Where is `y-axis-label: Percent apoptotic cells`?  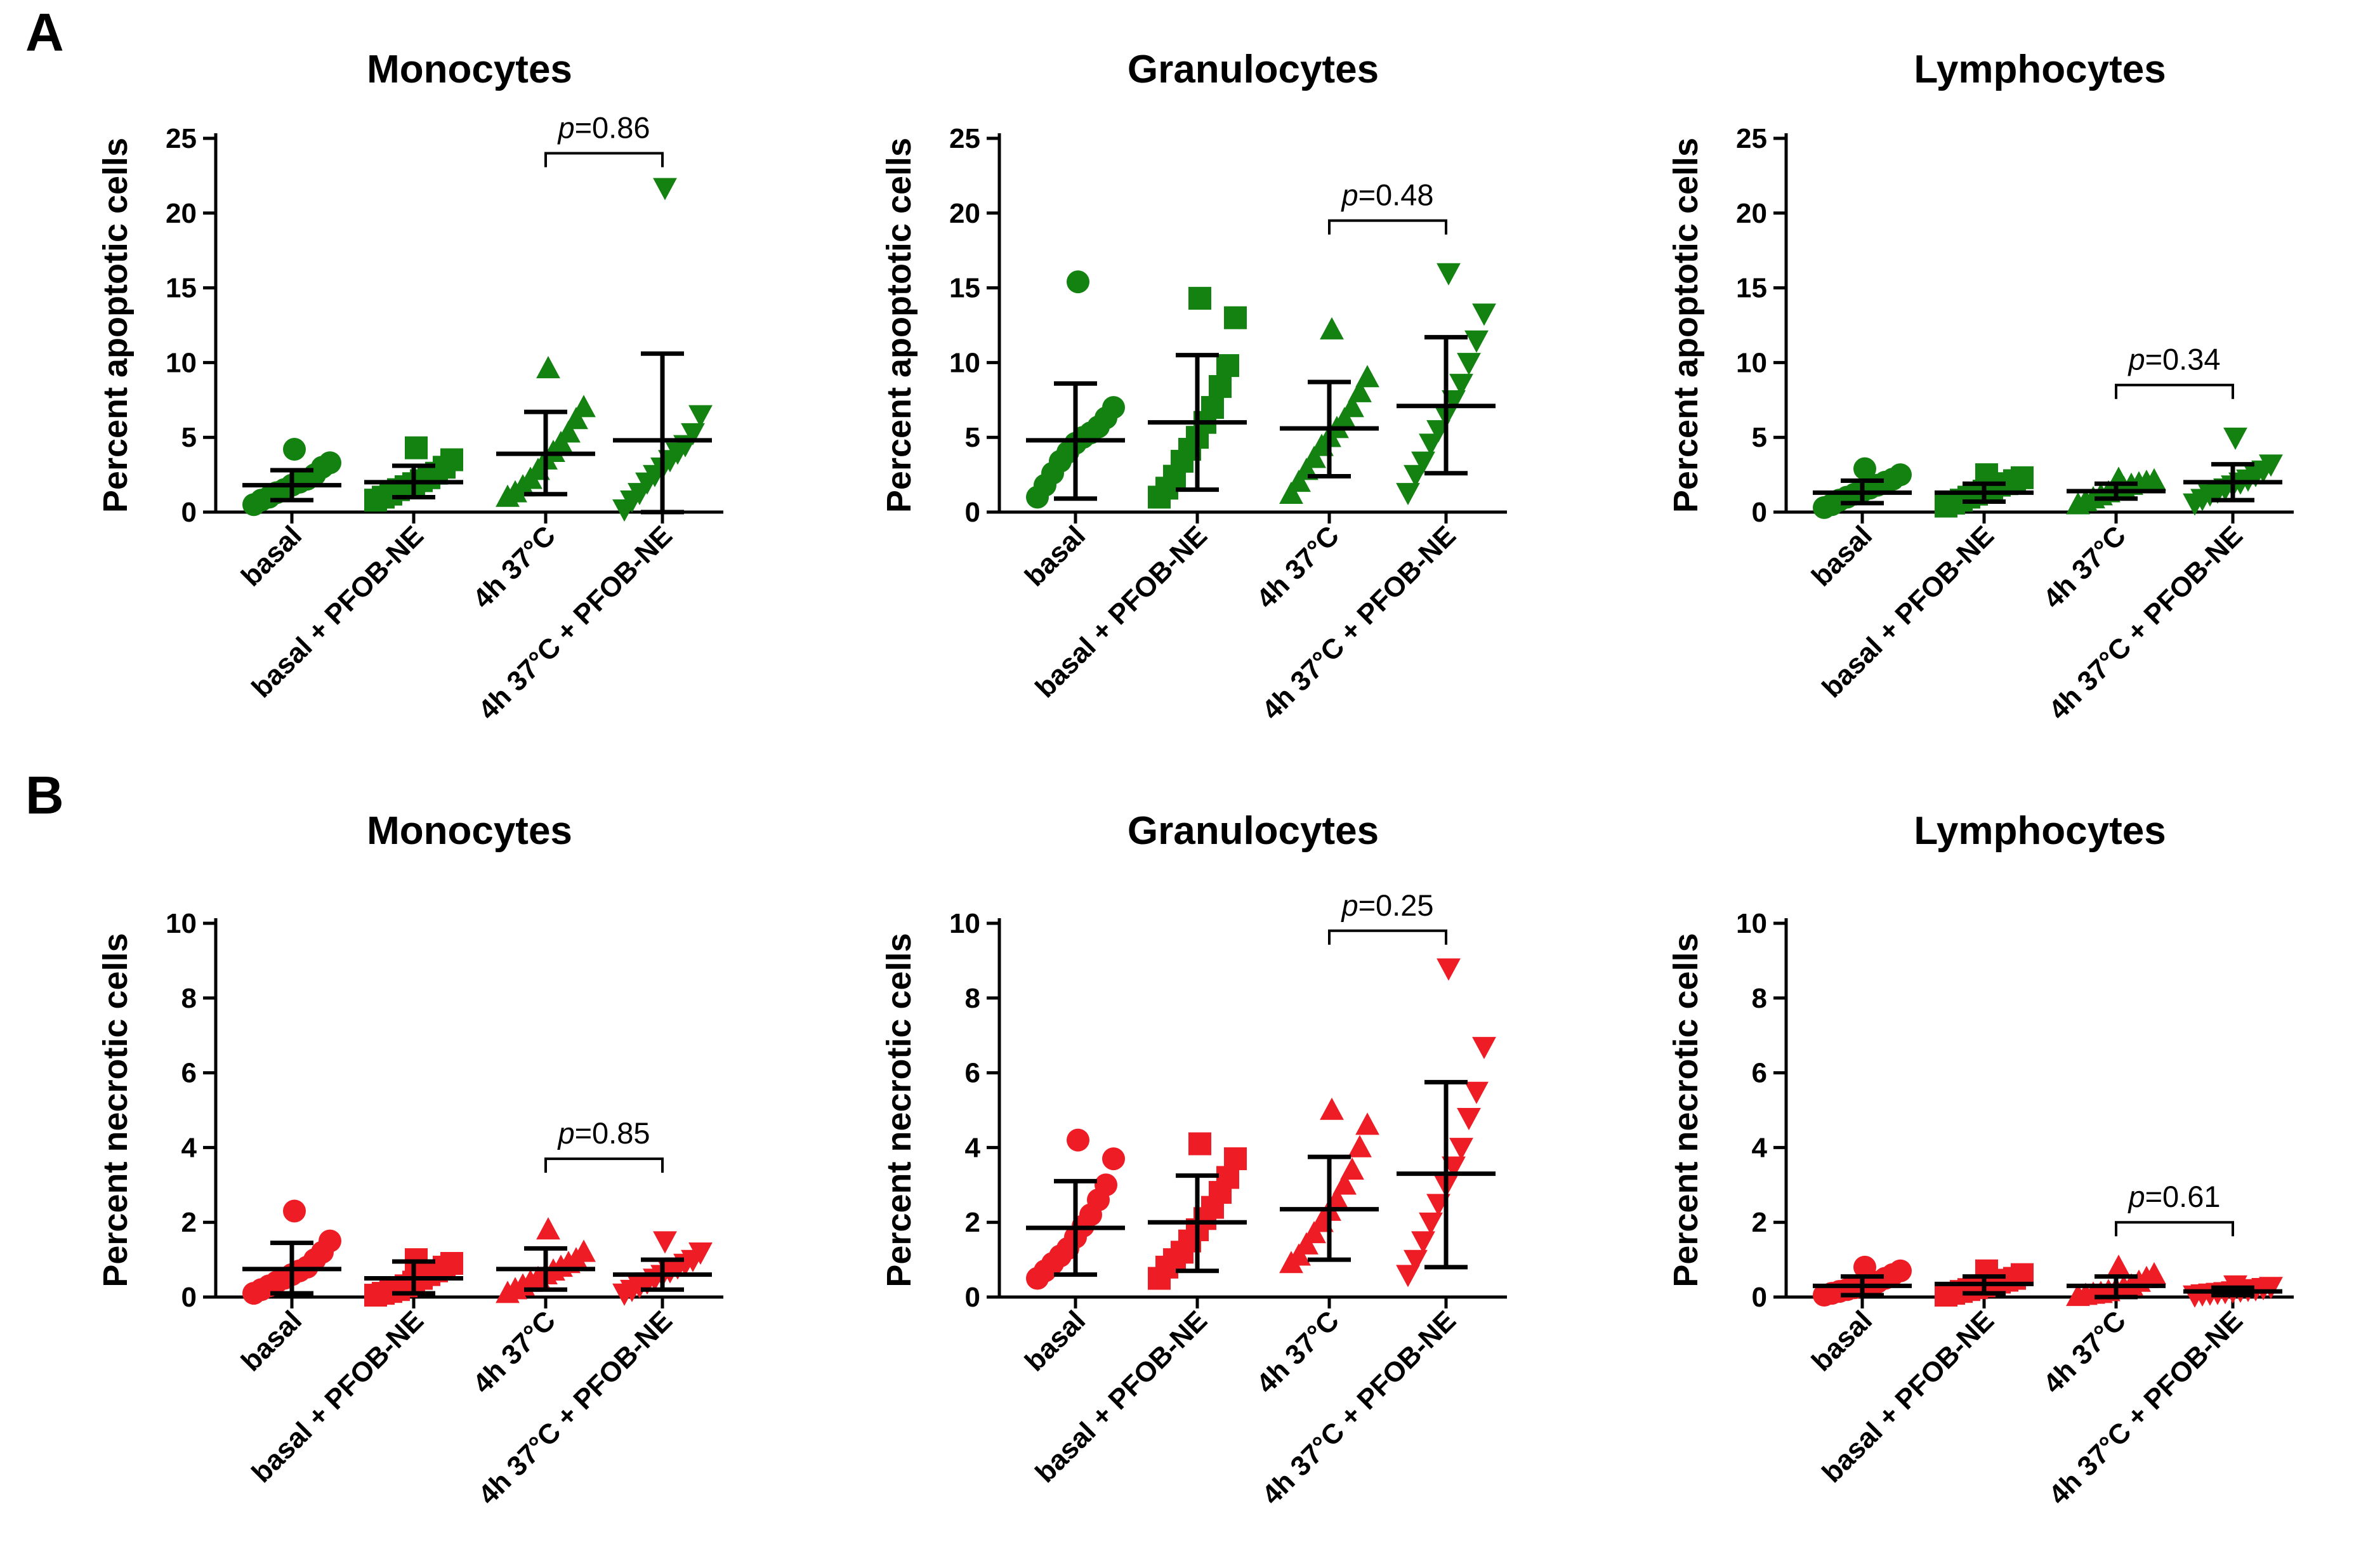
y-axis-label: Percent apoptotic cells is located at coordinates (115, 325).